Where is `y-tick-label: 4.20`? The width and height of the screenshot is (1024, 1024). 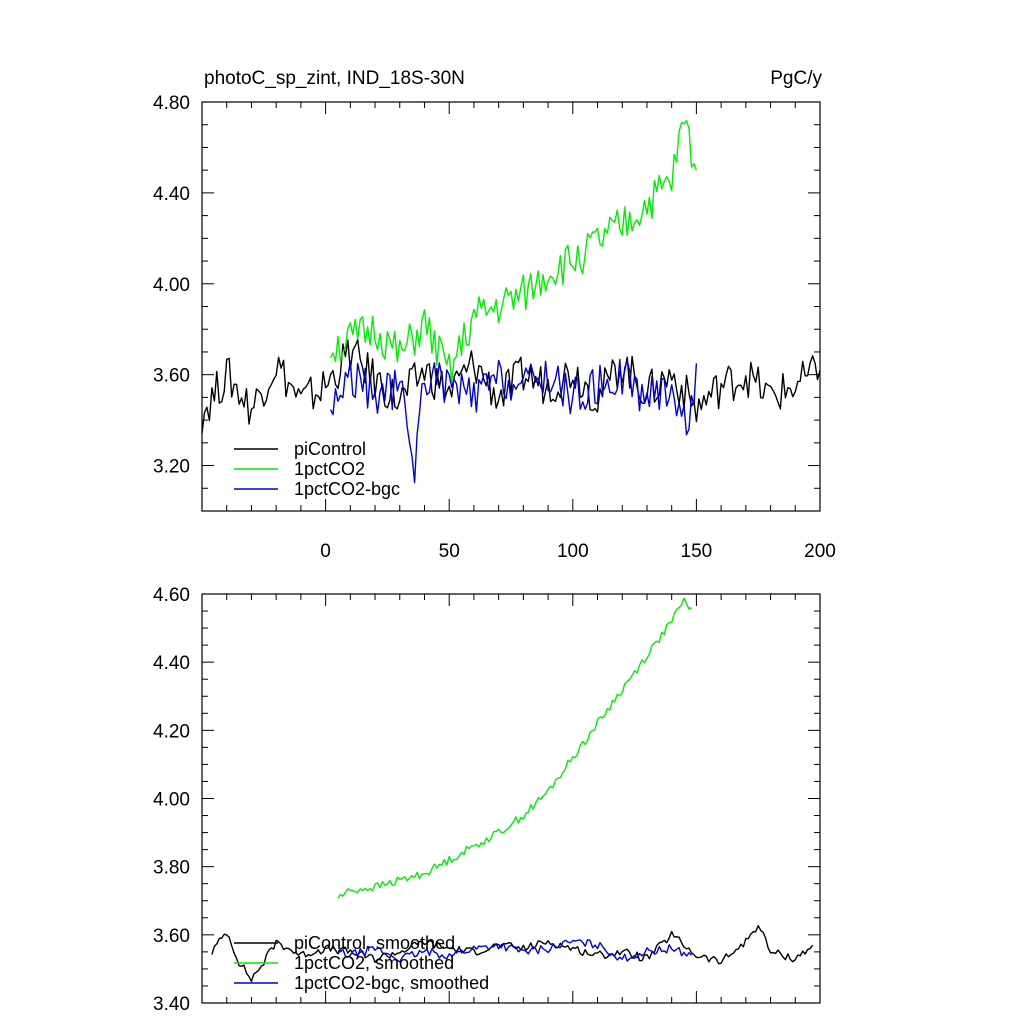 y-tick-label: 4.20 is located at coordinates (171, 731).